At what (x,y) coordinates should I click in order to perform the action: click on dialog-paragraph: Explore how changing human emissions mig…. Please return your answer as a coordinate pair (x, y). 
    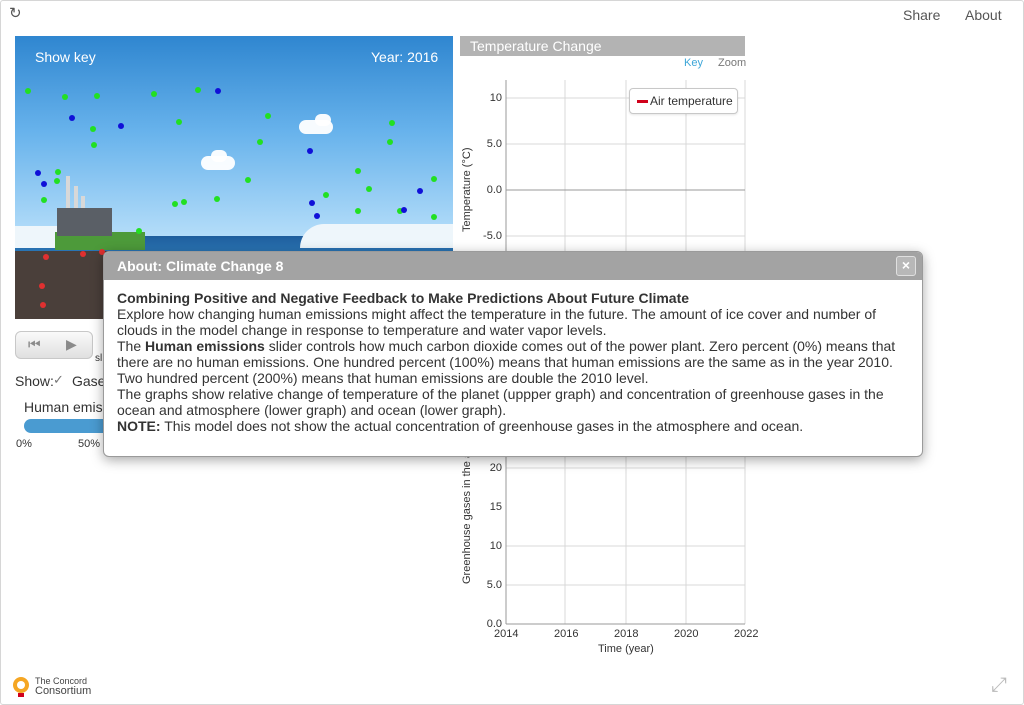
    Looking at the image, I should click on (497, 322).